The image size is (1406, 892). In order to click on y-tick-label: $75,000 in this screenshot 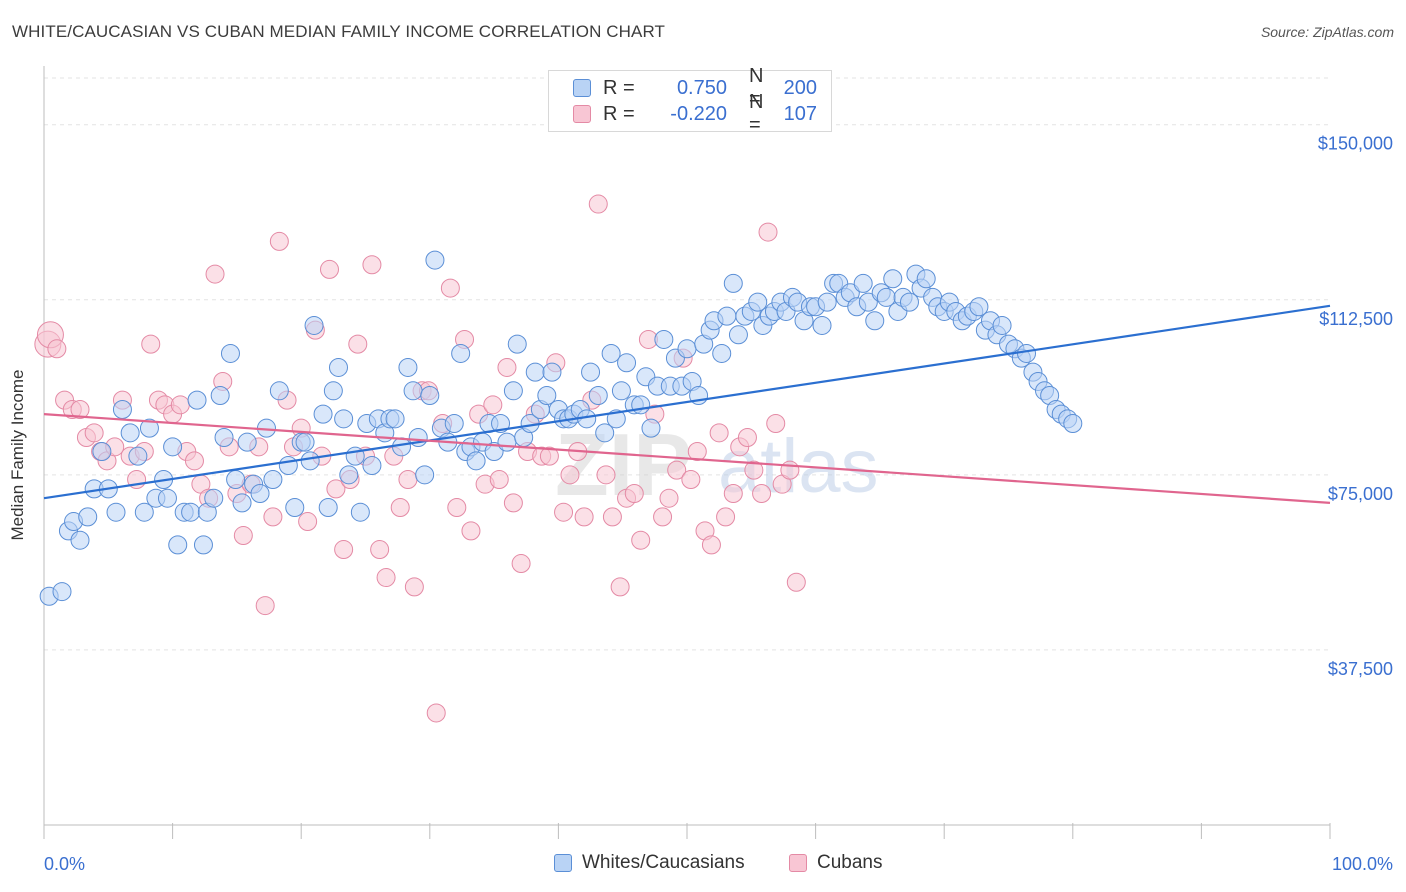, I will do `click(1360, 494)`.